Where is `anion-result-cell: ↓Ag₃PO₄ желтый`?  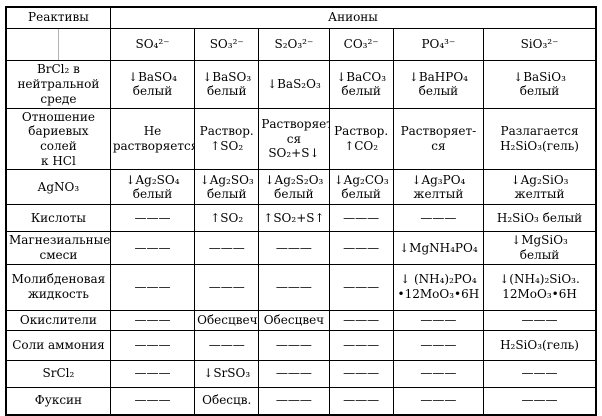
anion-result-cell: ↓Ag₃PO₄ желтый is located at coordinates (438, 187).